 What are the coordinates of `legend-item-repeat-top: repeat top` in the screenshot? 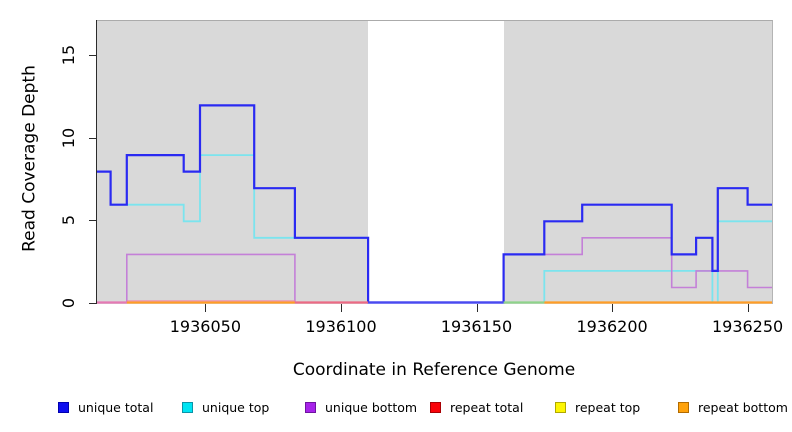 It's located at (597, 407).